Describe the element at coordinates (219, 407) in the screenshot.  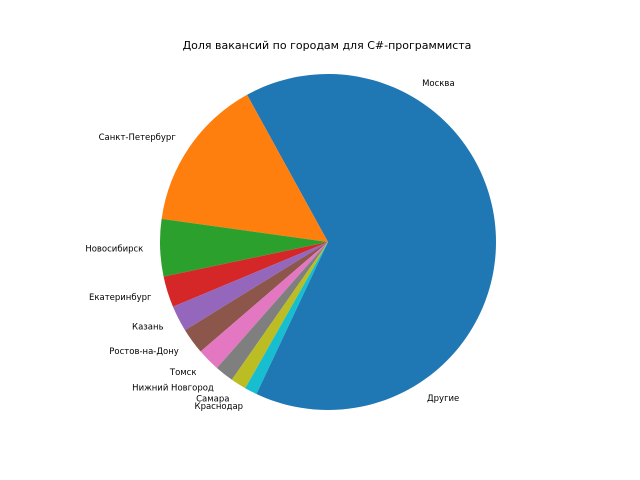
I see `pie-label-9: Краснодар` at that location.